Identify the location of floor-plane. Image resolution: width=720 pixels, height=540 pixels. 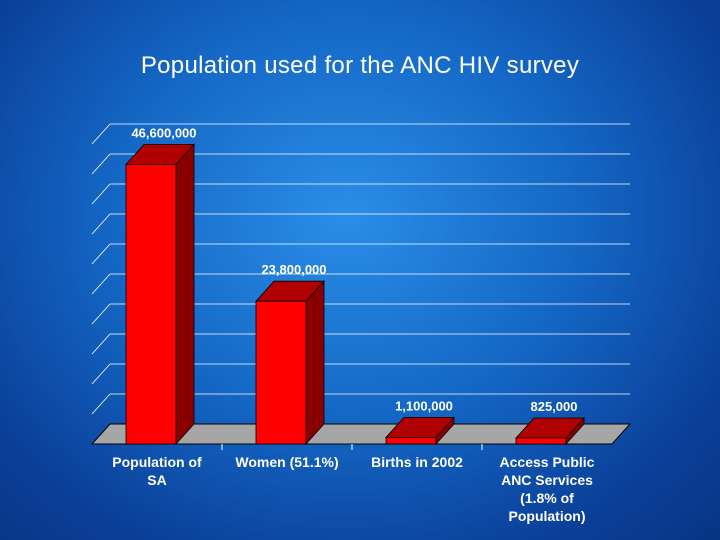
(361, 434).